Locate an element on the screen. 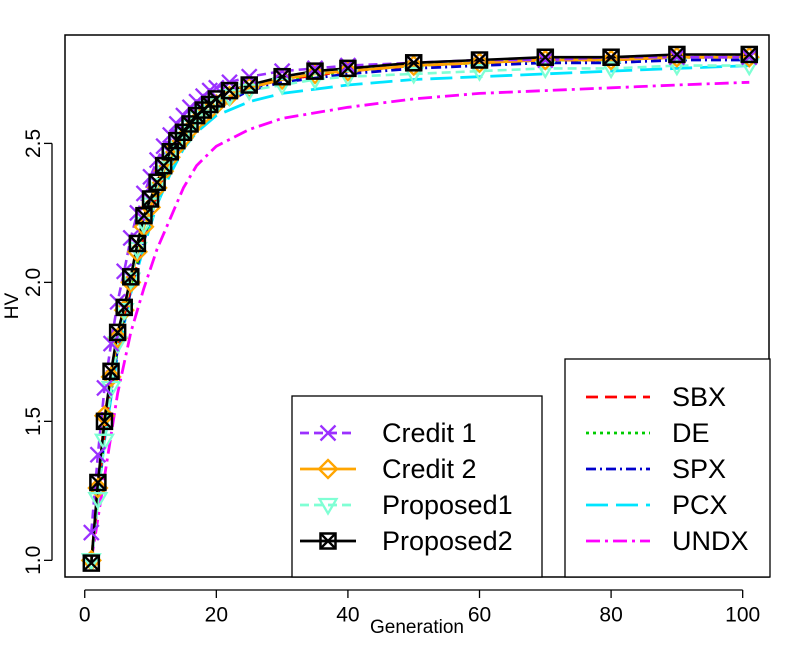 The image size is (800, 650). y-tick-label: 2.5 is located at coordinates (33, 143).